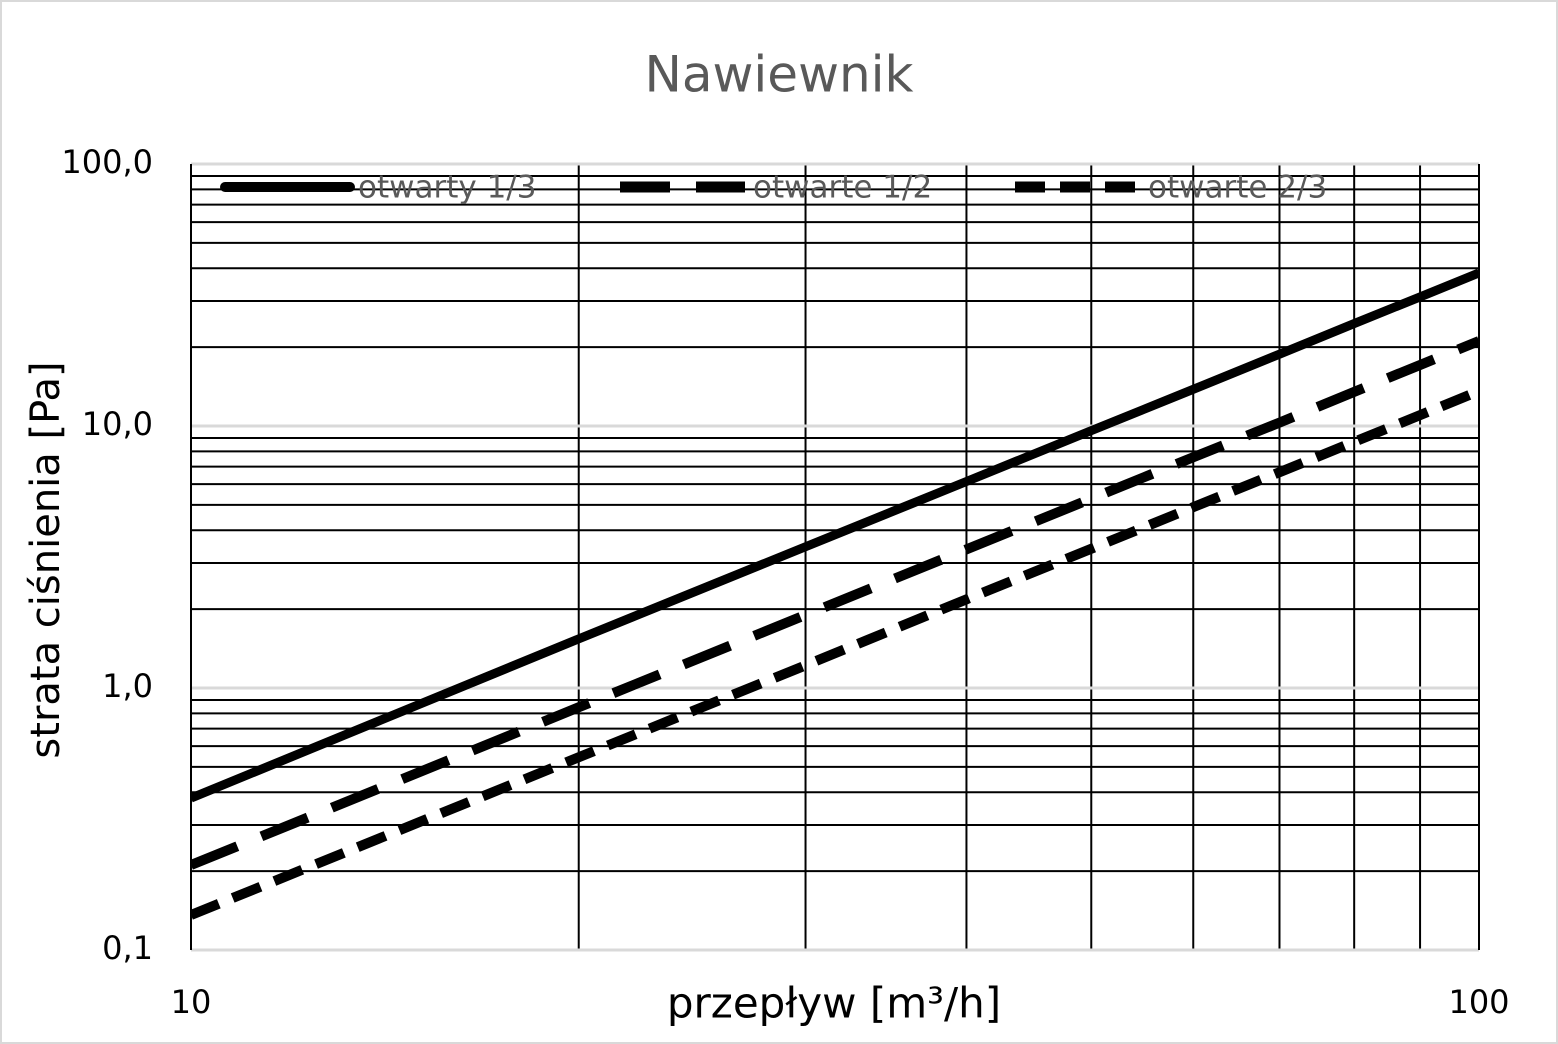 This screenshot has height=1044, width=1558. Describe the element at coordinates (107, 162) in the screenshot. I see `y-tick-label: 100,0` at that location.